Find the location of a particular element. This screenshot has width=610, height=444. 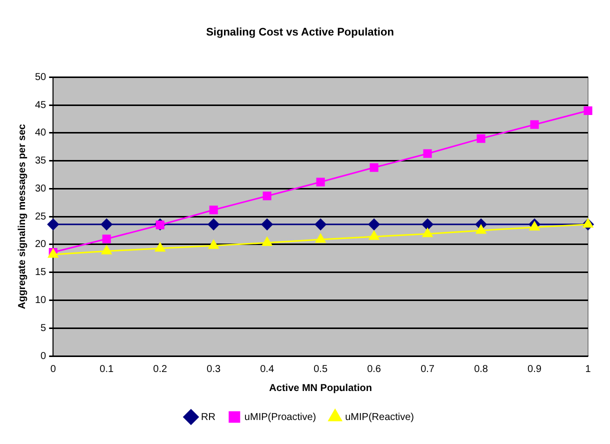

x-tick-label: 0 is located at coordinates (53, 369).